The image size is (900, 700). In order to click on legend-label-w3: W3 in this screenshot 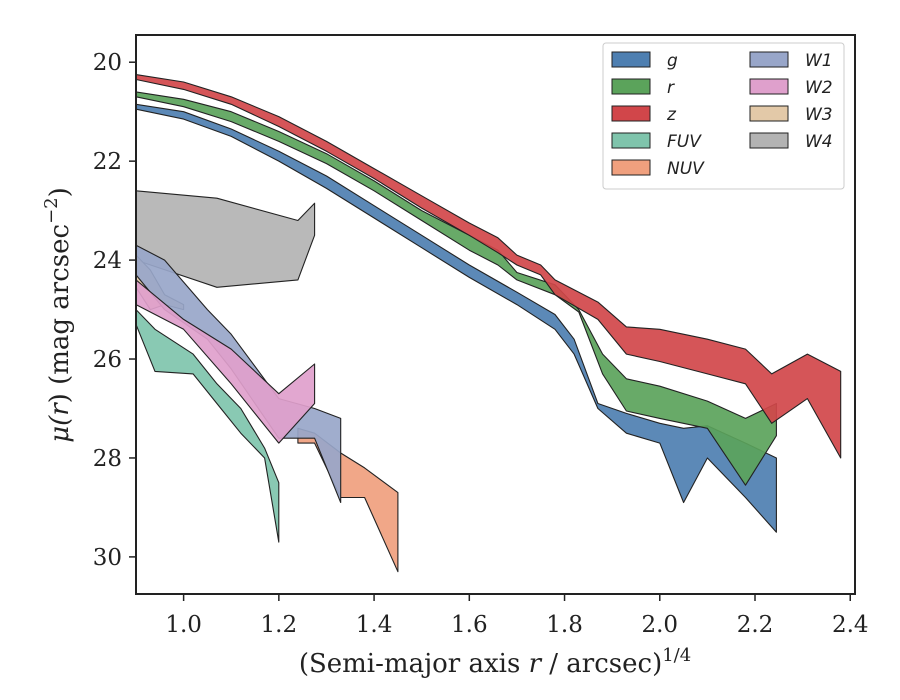, I will do `click(819, 115)`.